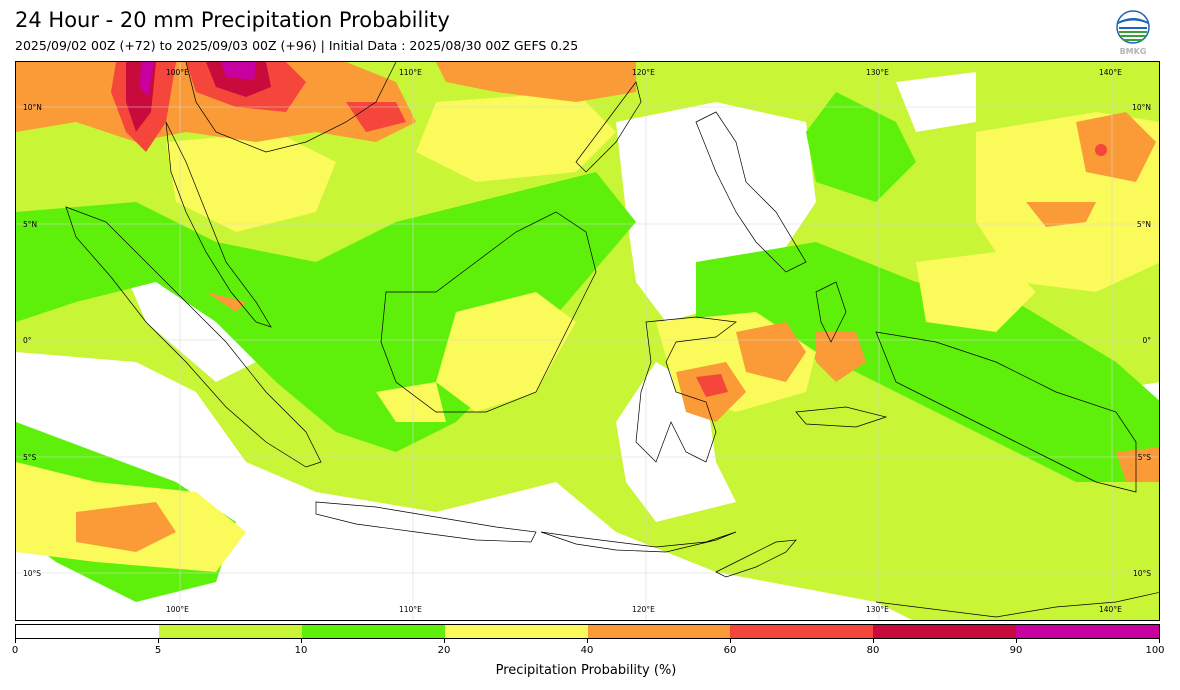 This screenshot has height=690, width=1180. What do you see at coordinates (30, 457) in the screenshot?
I see `lat-label-left: 5°S` at bounding box center [30, 457].